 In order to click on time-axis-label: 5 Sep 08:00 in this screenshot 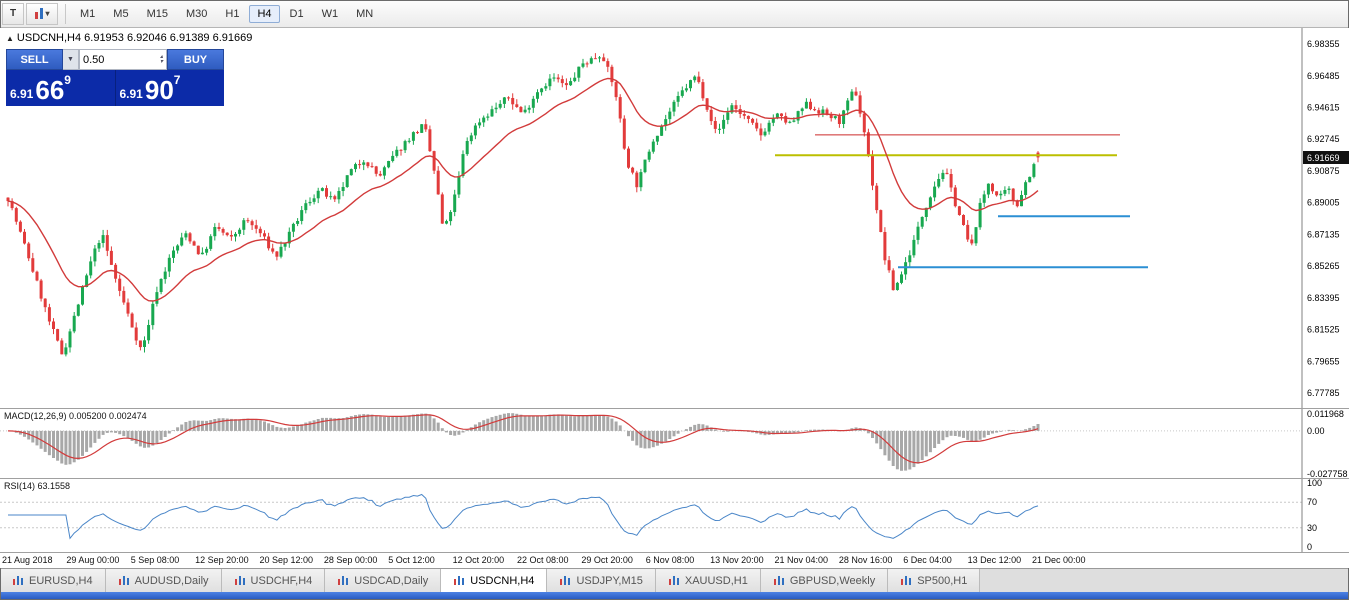, I will do `click(155, 560)`.